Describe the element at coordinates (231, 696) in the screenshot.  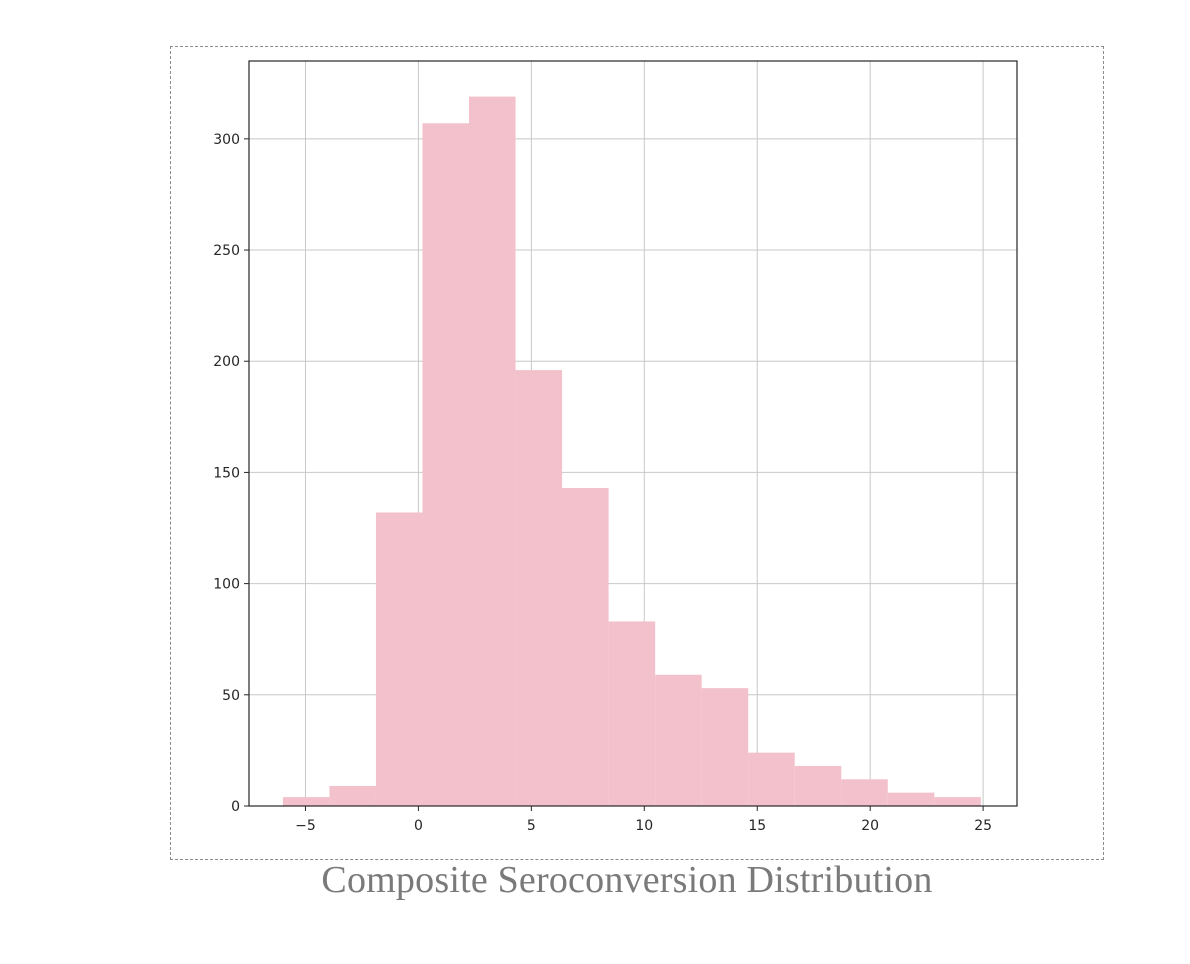
I see `y-tick-label: 50` at that location.